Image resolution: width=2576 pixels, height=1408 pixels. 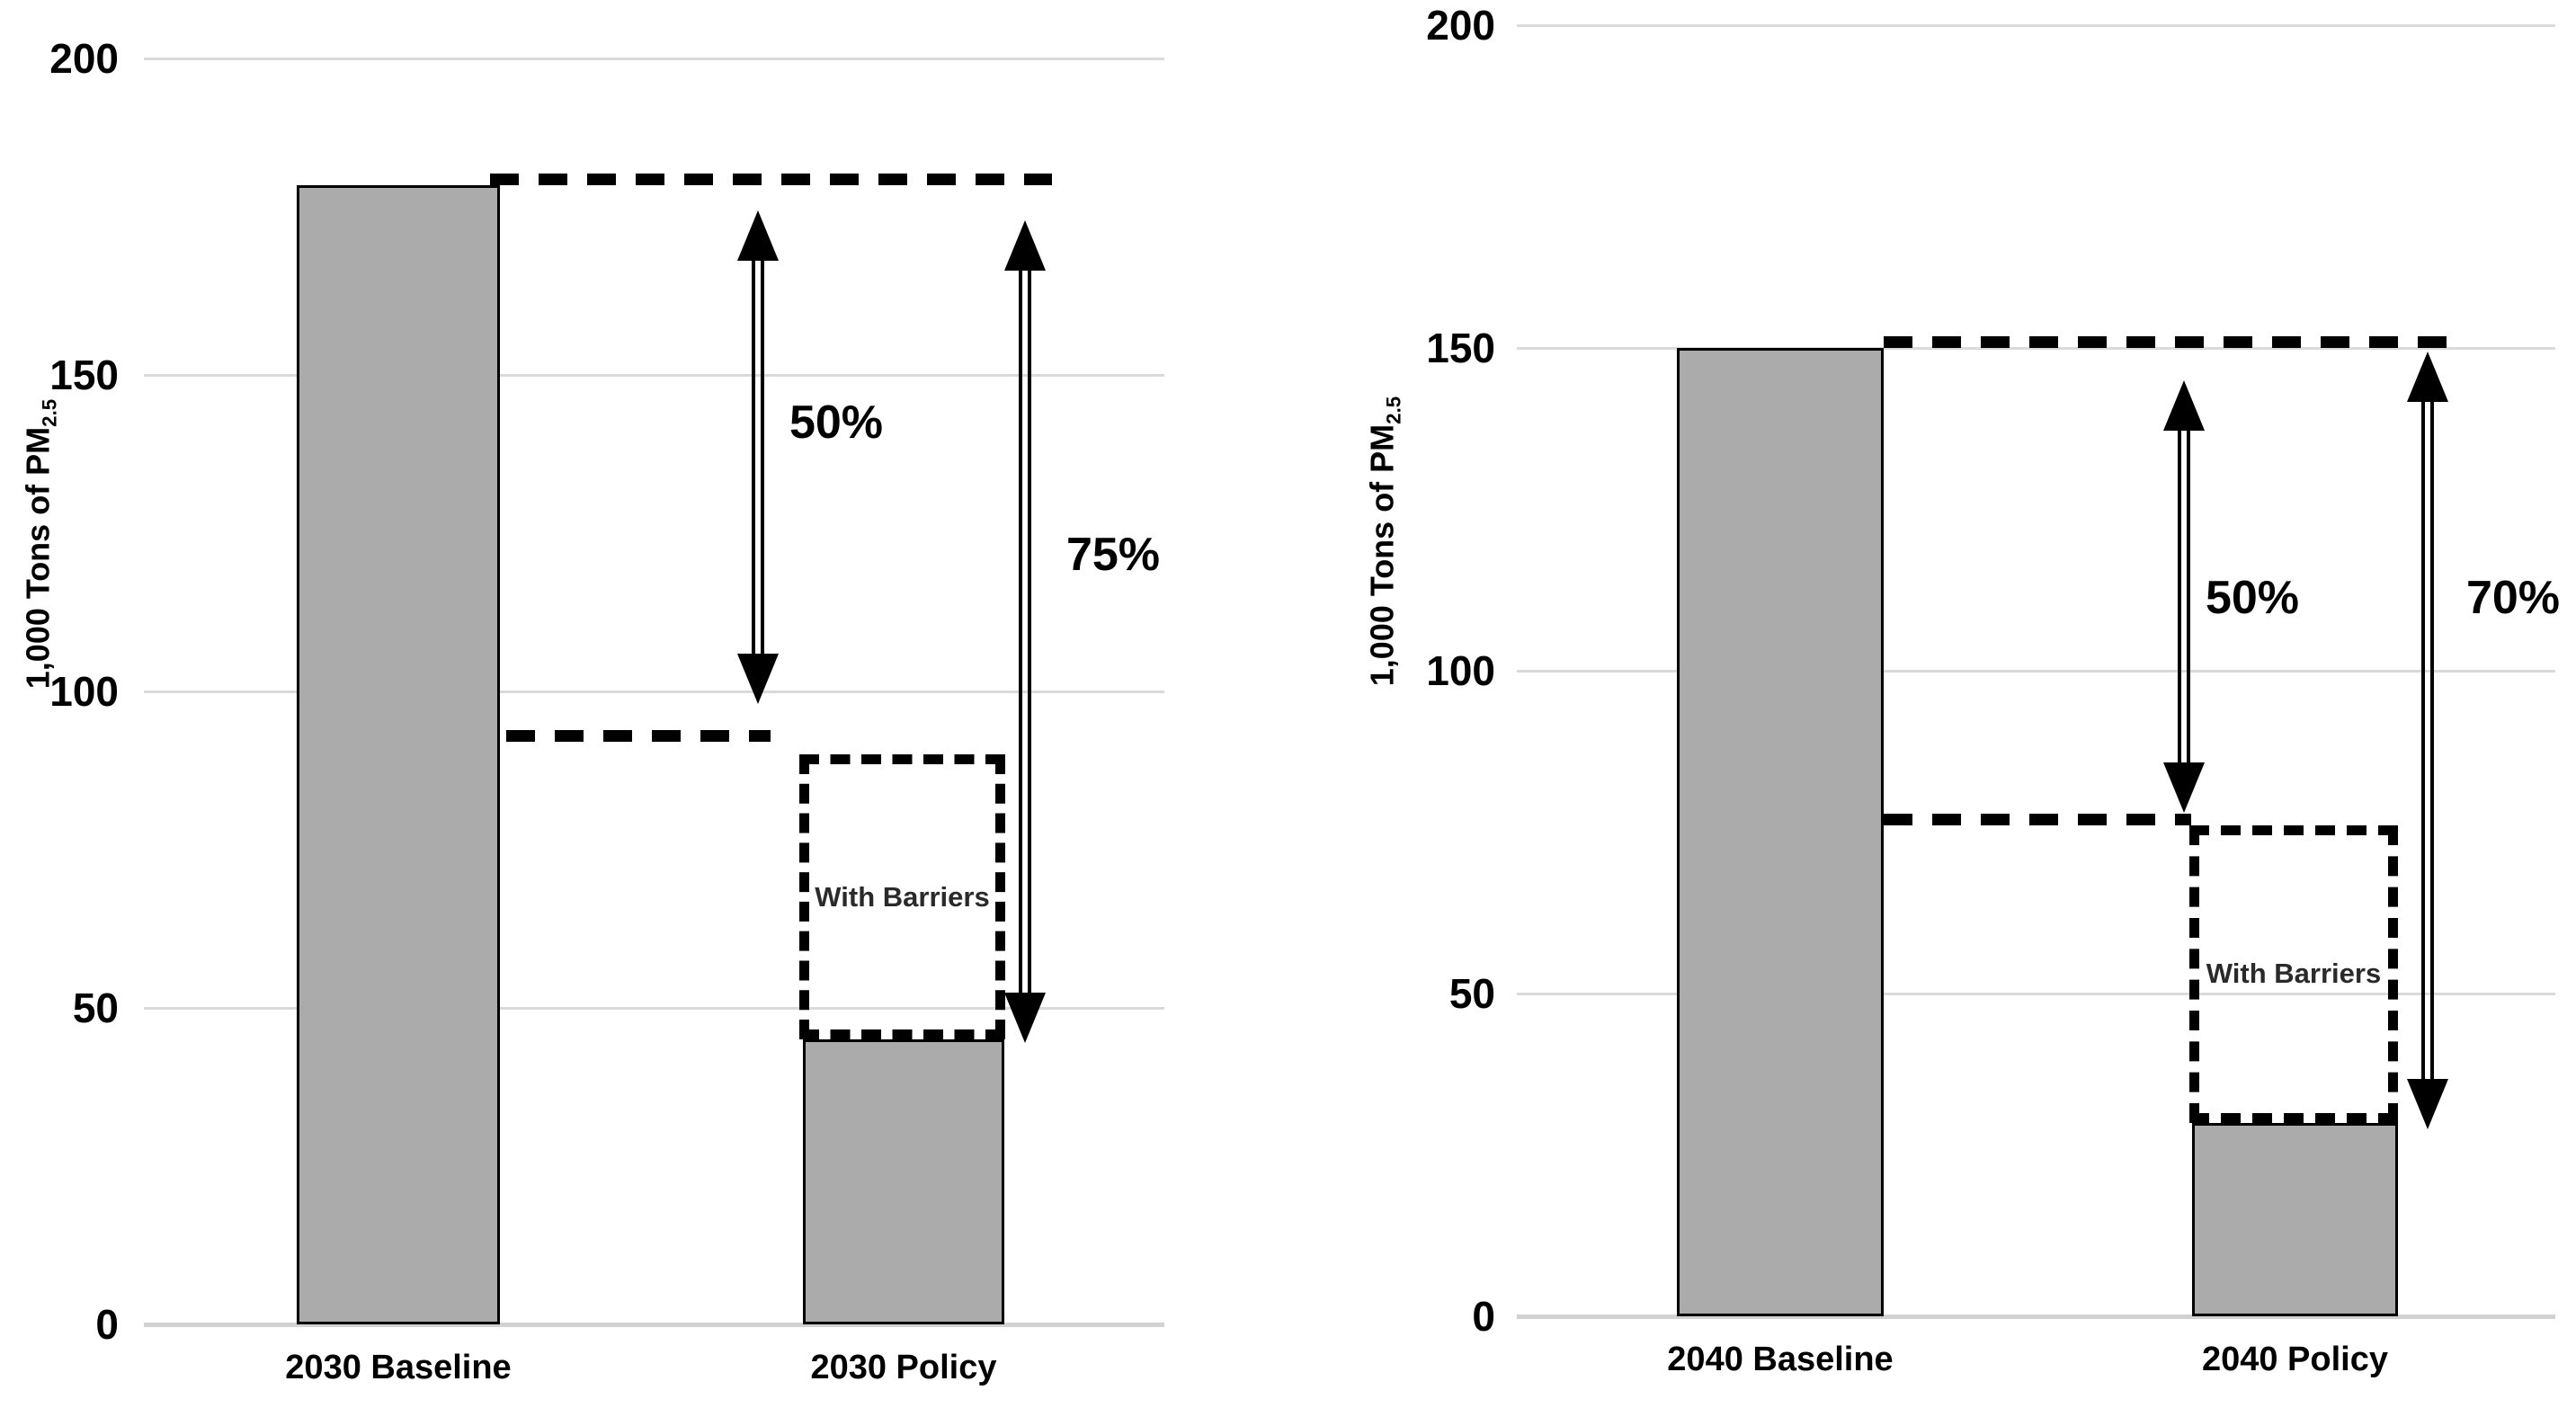 What do you see at coordinates (2513, 598) in the screenshot?
I see `reduction-label-policy: 70%` at bounding box center [2513, 598].